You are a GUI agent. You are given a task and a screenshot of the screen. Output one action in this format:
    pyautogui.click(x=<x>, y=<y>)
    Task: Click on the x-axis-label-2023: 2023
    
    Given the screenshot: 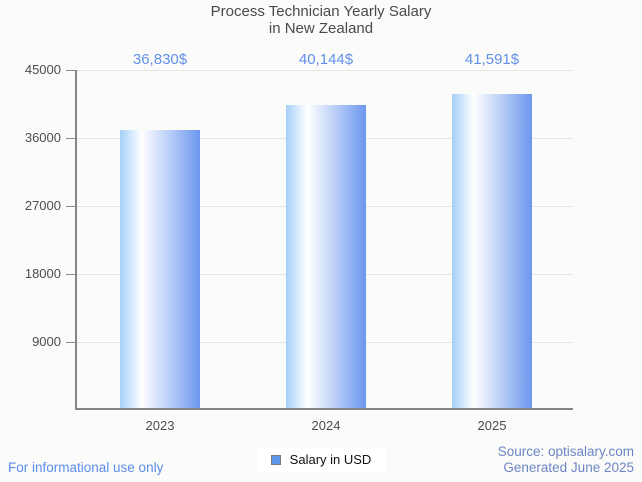 What is the action you would take?
    pyautogui.click(x=160, y=425)
    